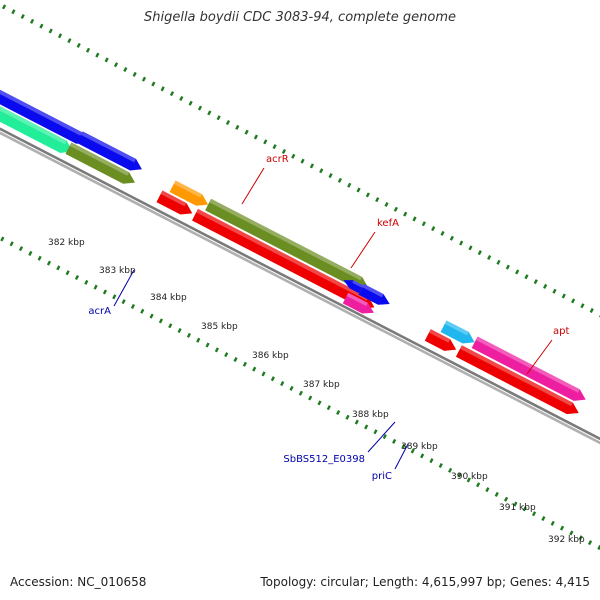  I want to click on feature-kefA, so click(287, 243).